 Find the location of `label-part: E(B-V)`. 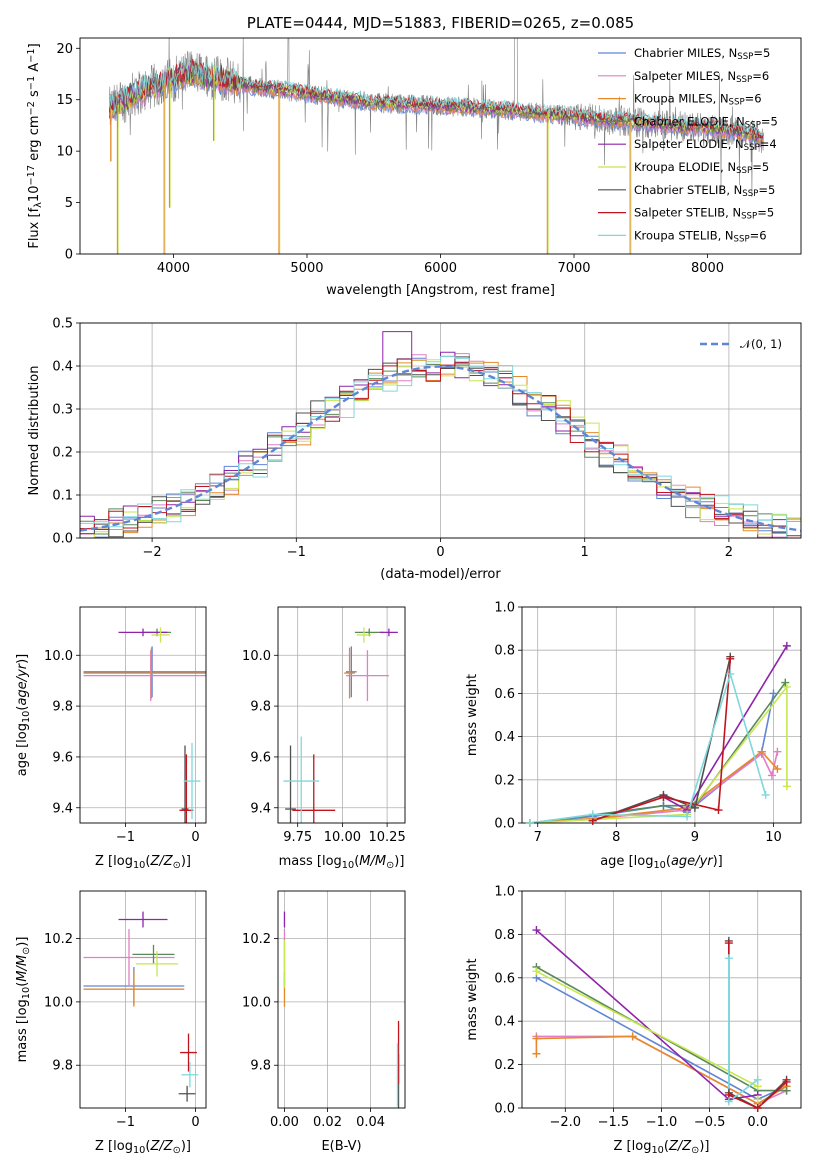

label-part: E(B-V) is located at coordinates (341, 1146).